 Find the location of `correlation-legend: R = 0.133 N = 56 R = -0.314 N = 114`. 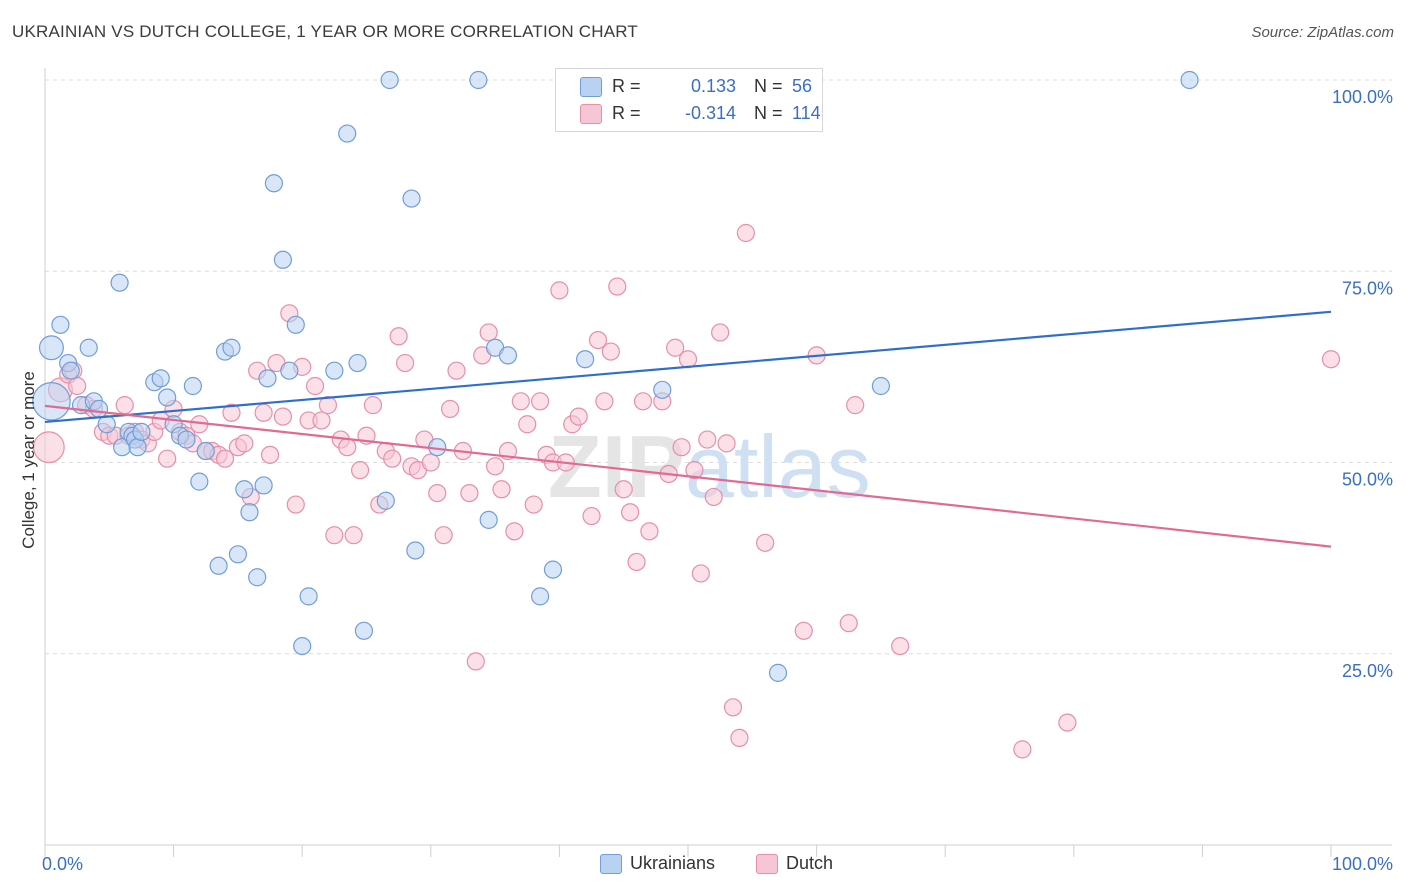

correlation-legend: R = 0.133 N = 56 R = -0.314 N = 114 is located at coordinates (689, 100).